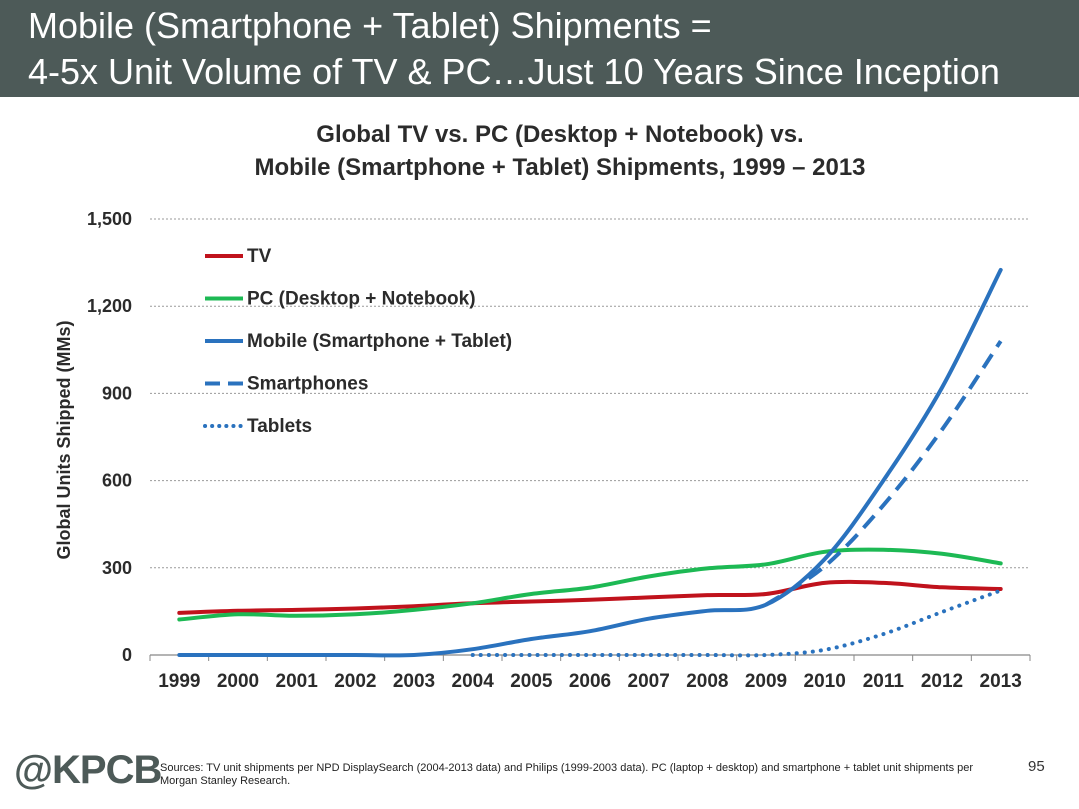 The image size is (1079, 809). I want to click on x-tick-label: 2012, so click(942, 681).